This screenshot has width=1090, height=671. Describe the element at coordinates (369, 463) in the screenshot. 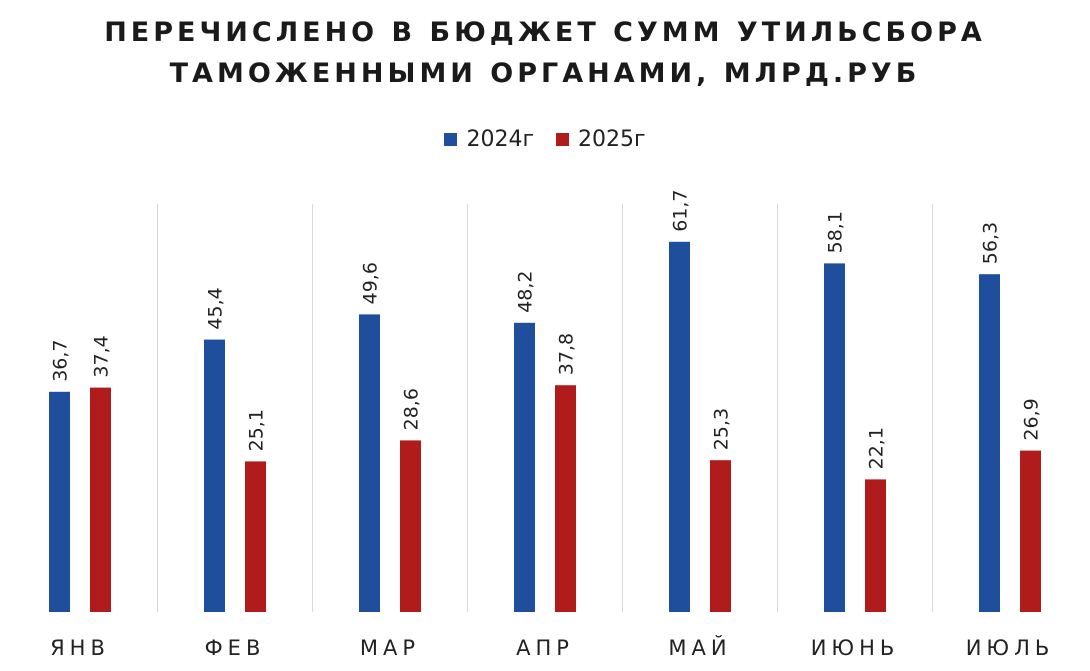

I see `bar-2024г-МАР` at that location.